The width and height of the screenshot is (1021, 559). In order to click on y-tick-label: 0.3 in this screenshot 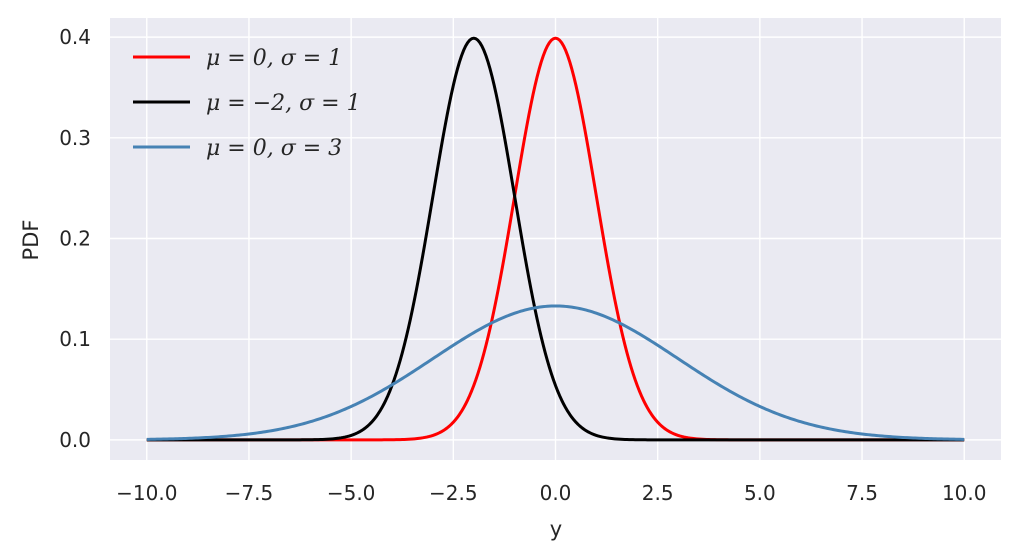, I will do `click(75, 138)`.